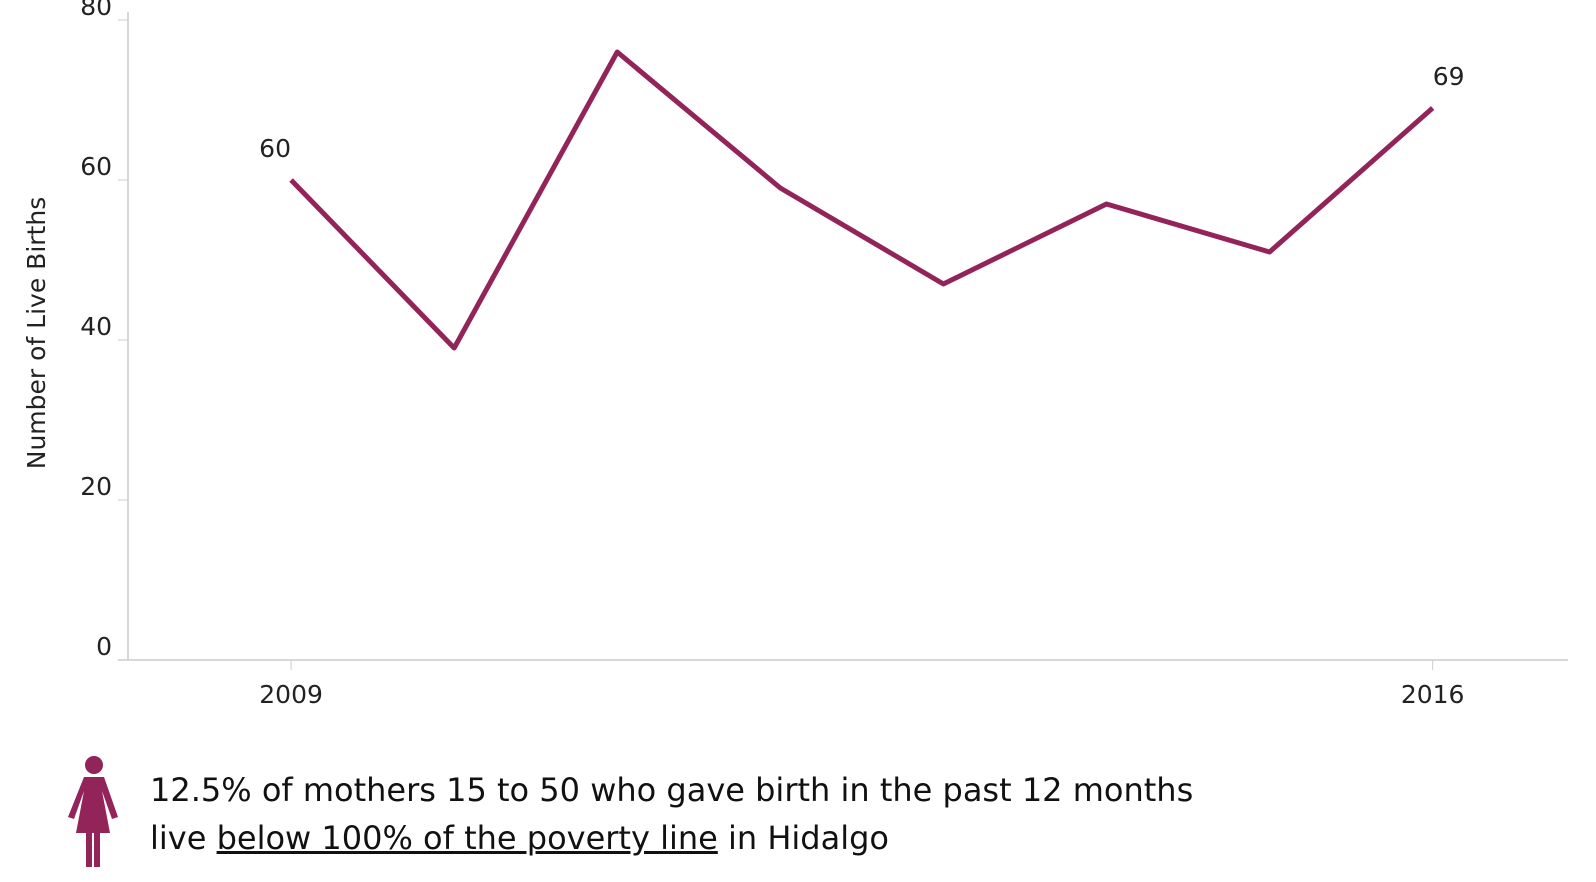 This screenshot has width=1596, height=882. I want to click on data-label: 60, so click(275, 148).